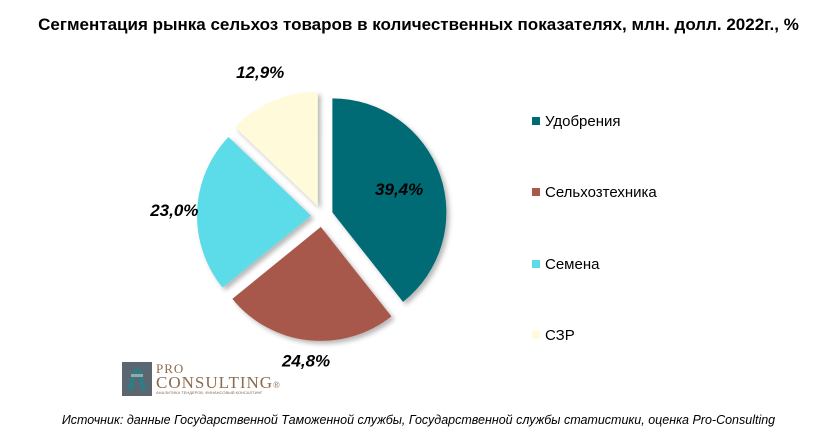 The height and width of the screenshot is (438, 837). I want to click on legend-item-szr: СЗР, so click(553, 335).